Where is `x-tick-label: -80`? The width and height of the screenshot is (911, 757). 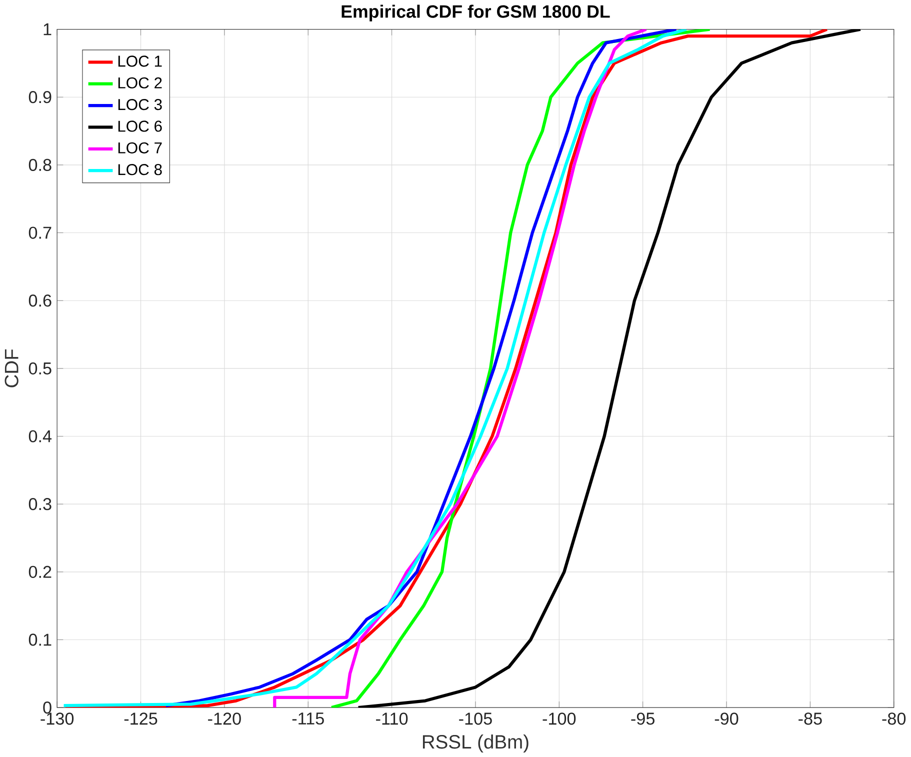
x-tick-label: -80 is located at coordinates (894, 718).